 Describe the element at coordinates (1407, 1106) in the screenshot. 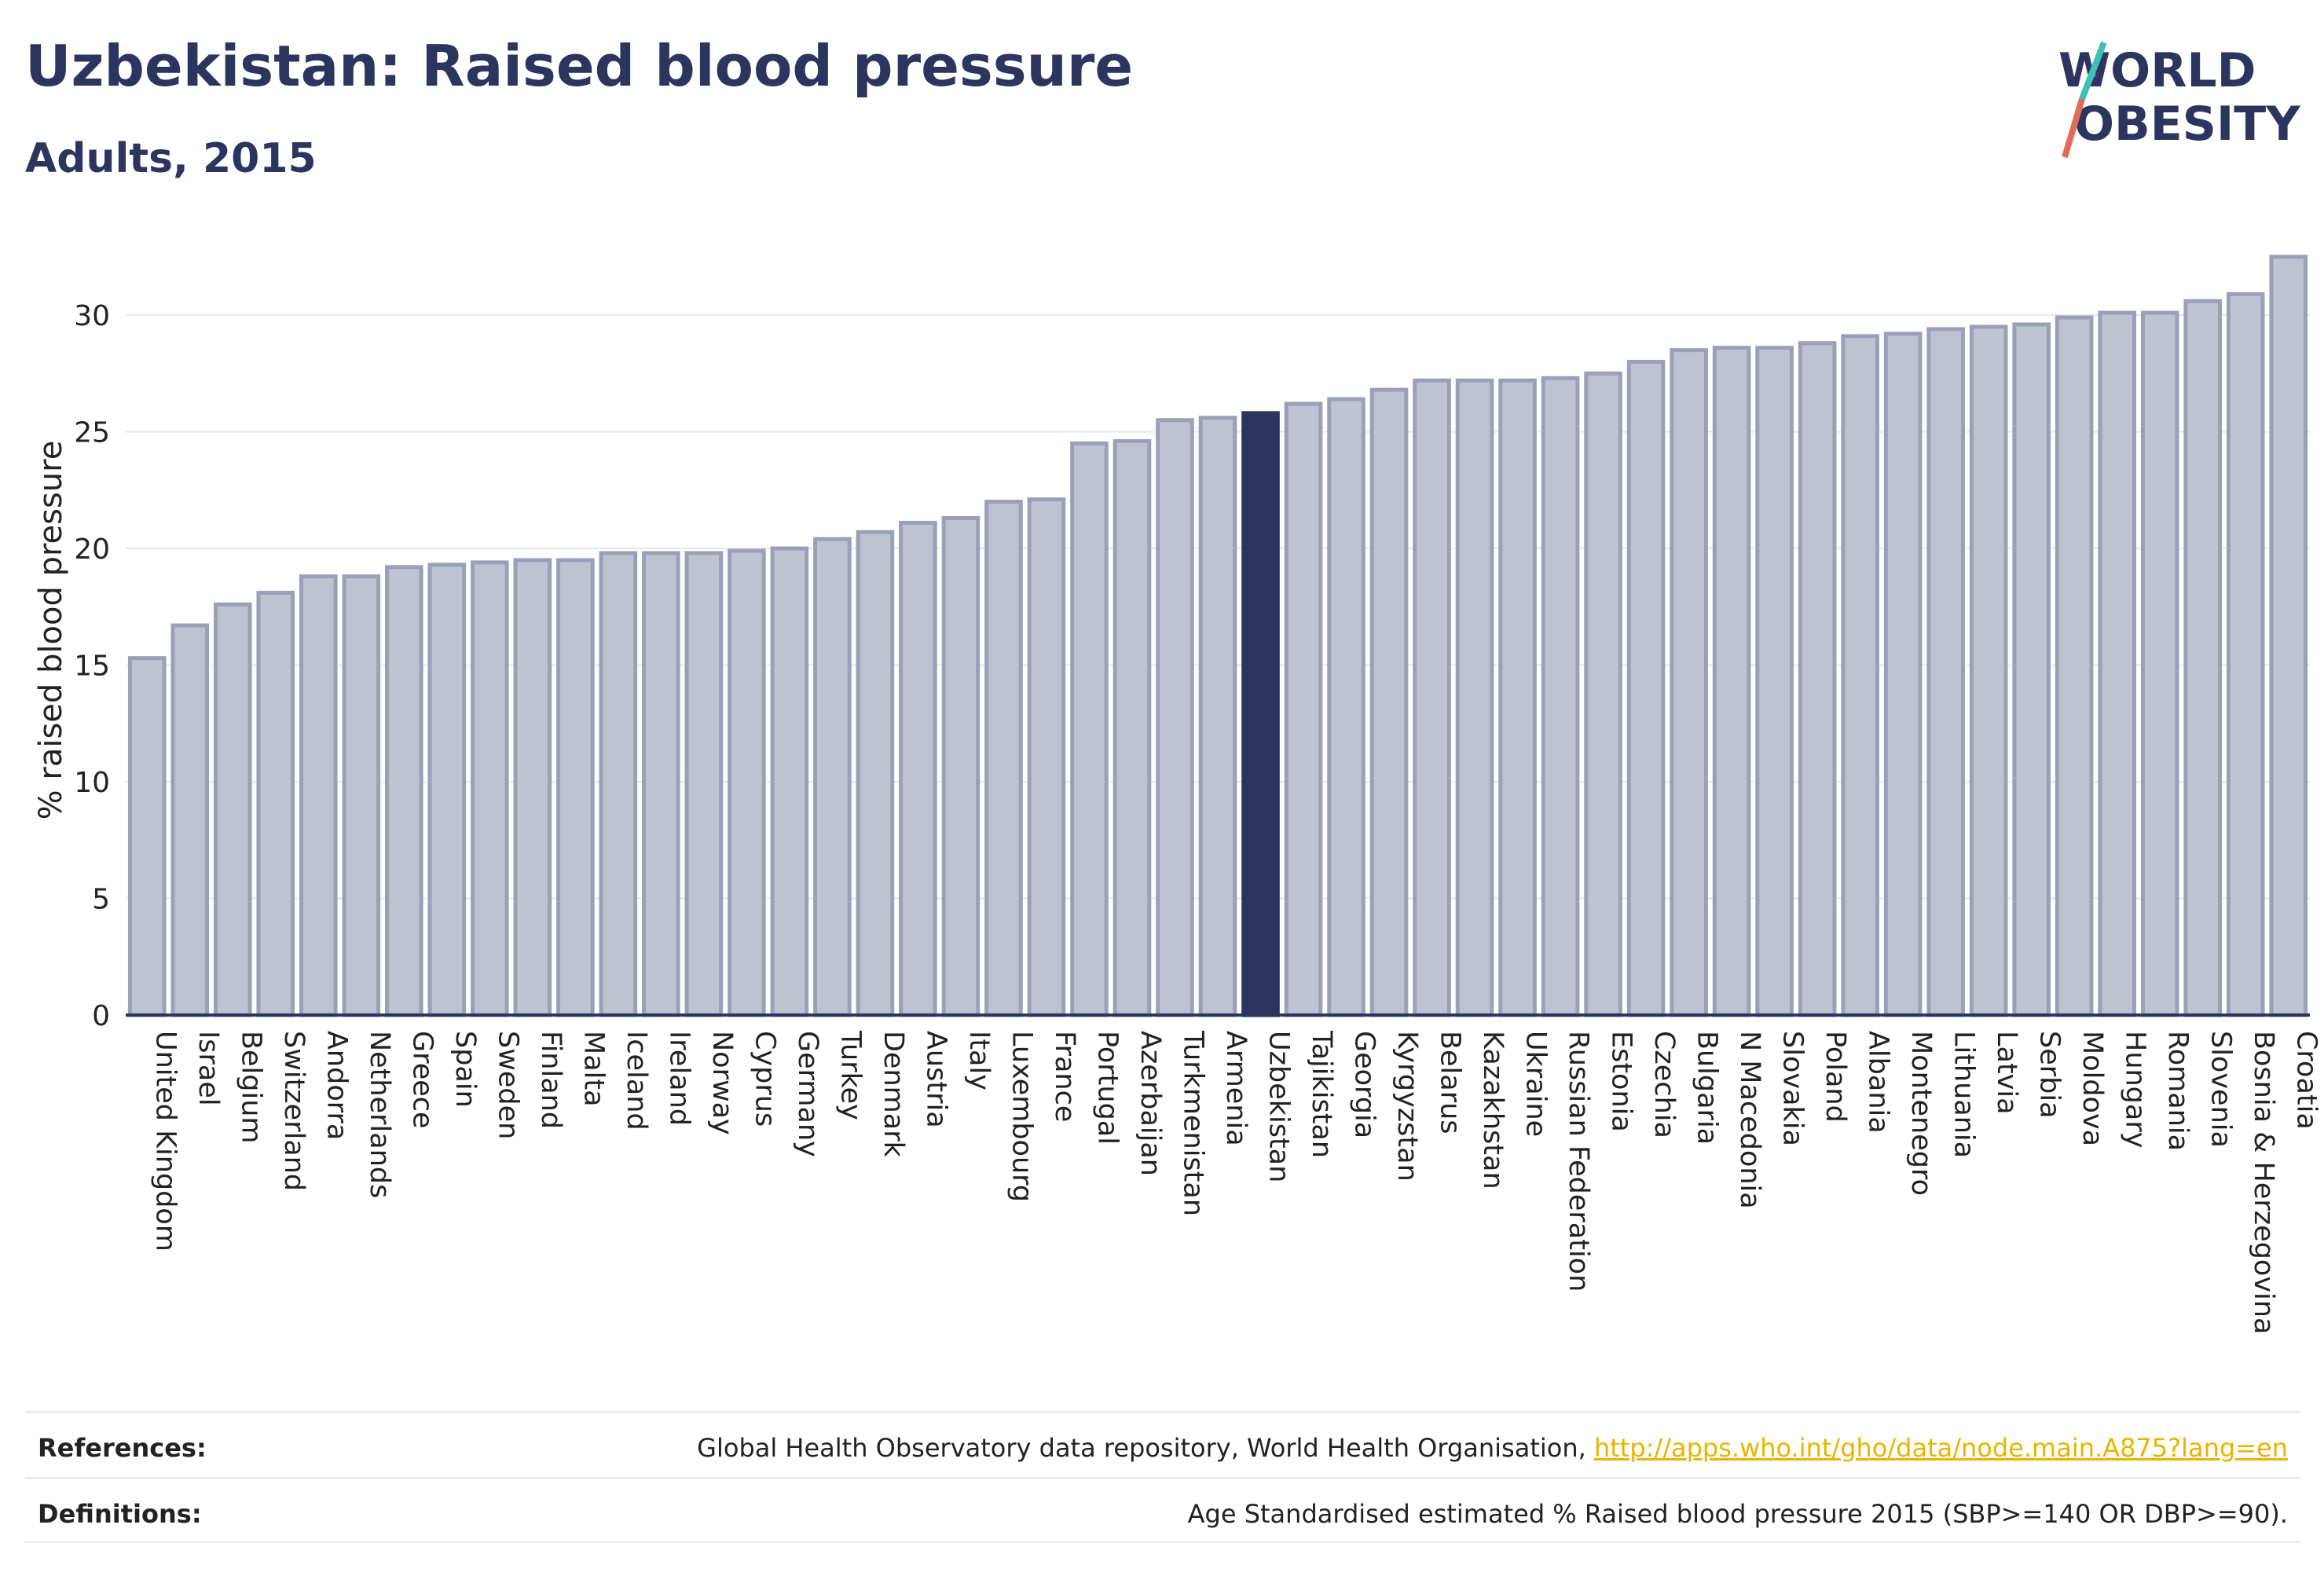

I see `x-tick-label: Kyrgyzstan` at that location.